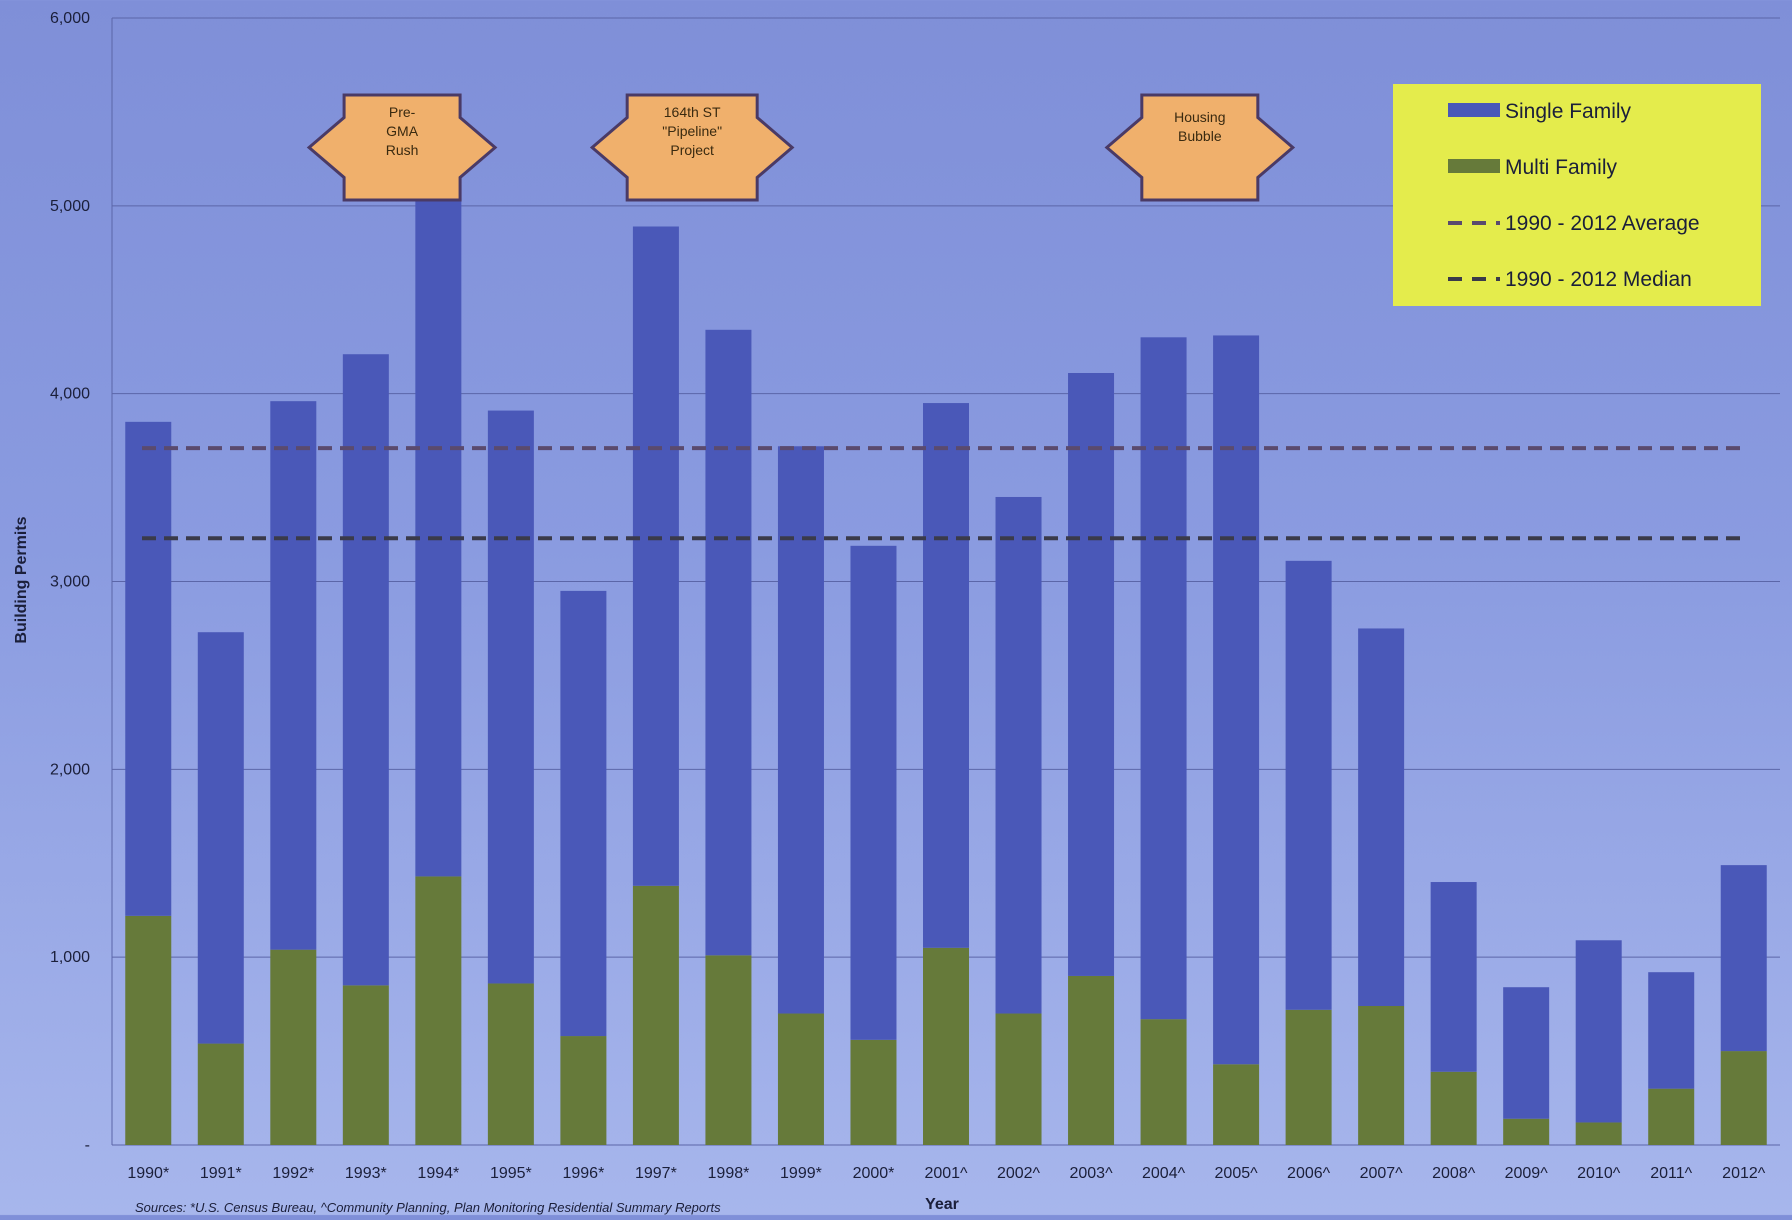  I want to click on x-tick-label: 2001^, so click(946, 1173).